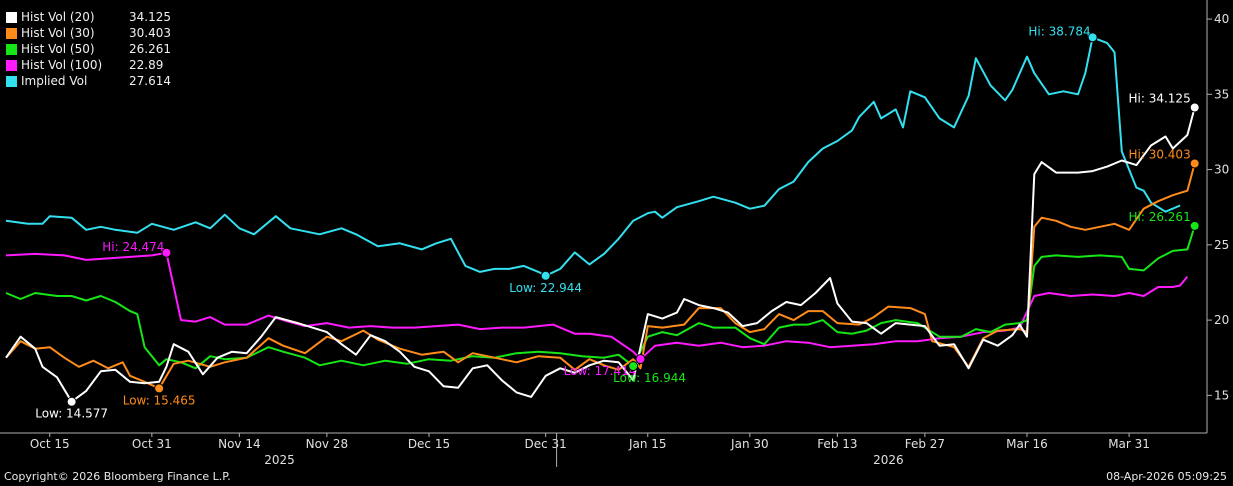 This screenshot has width=1233, height=486. Describe the element at coordinates (150, 33) in the screenshot. I see `legend-series-value: 30.403` at that location.